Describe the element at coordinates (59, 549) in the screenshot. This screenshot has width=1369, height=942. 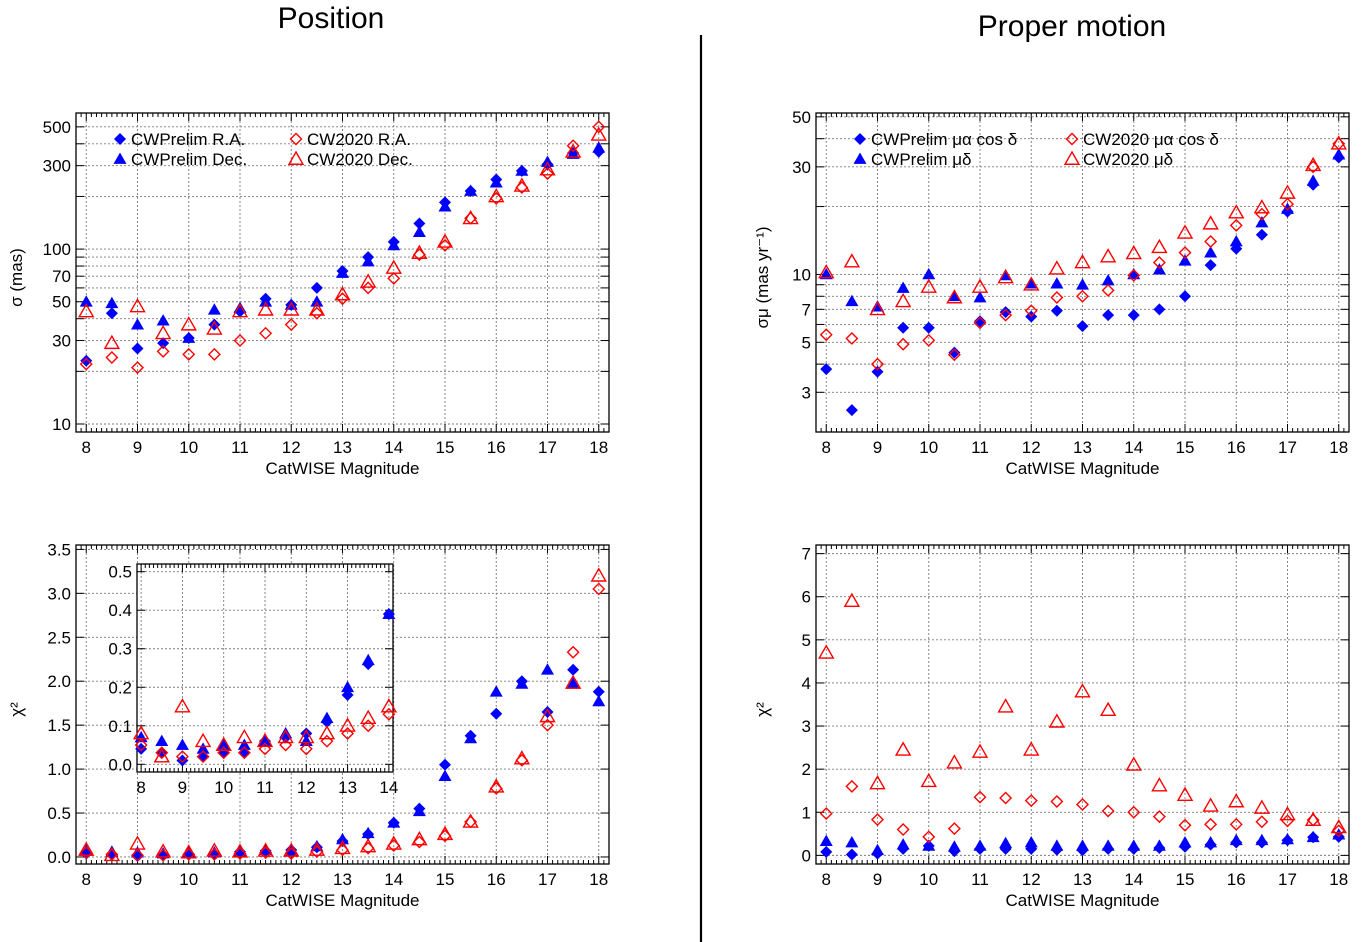
I see `y-tick-label: 3.5` at that location.